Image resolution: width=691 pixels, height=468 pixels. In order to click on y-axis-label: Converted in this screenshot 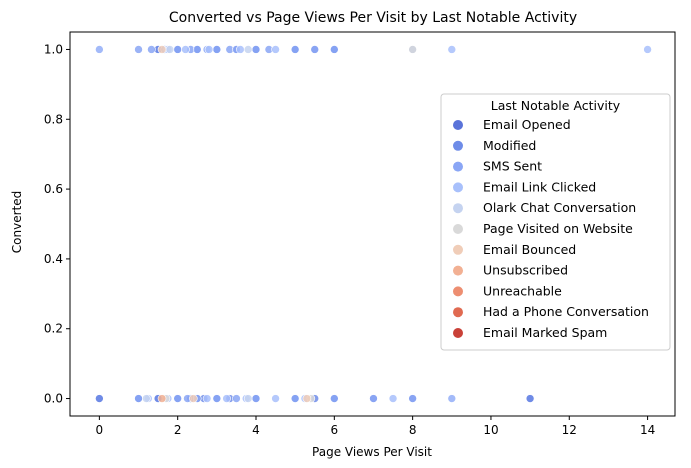, I will do `click(17, 222)`.